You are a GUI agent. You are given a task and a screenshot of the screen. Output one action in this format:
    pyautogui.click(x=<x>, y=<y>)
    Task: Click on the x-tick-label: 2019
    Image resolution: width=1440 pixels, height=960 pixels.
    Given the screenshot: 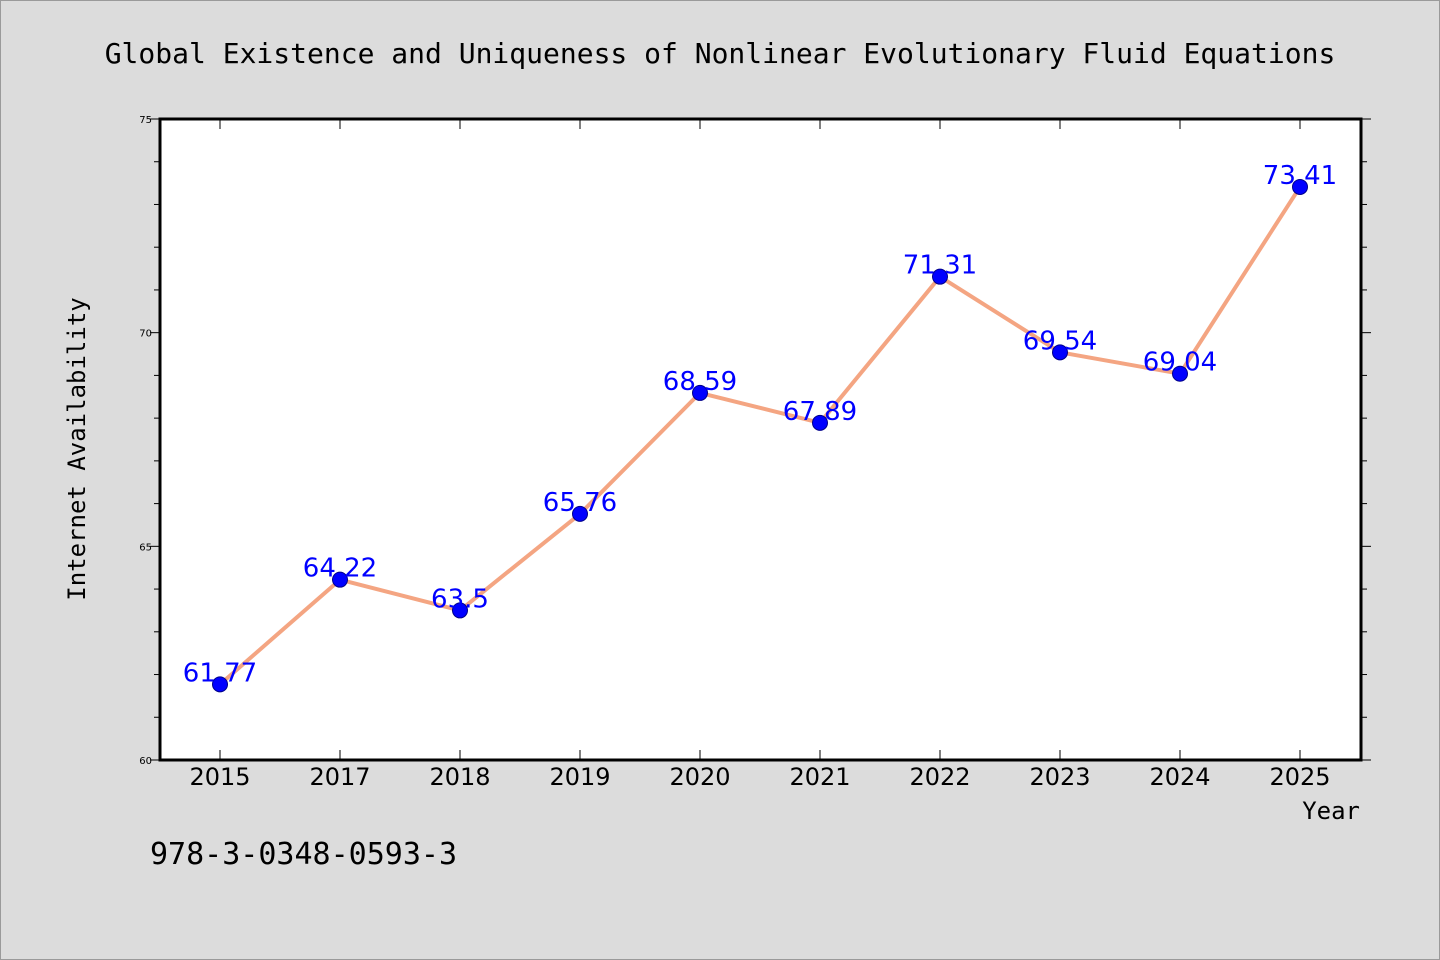 What is the action you would take?
    pyautogui.click(x=579, y=777)
    